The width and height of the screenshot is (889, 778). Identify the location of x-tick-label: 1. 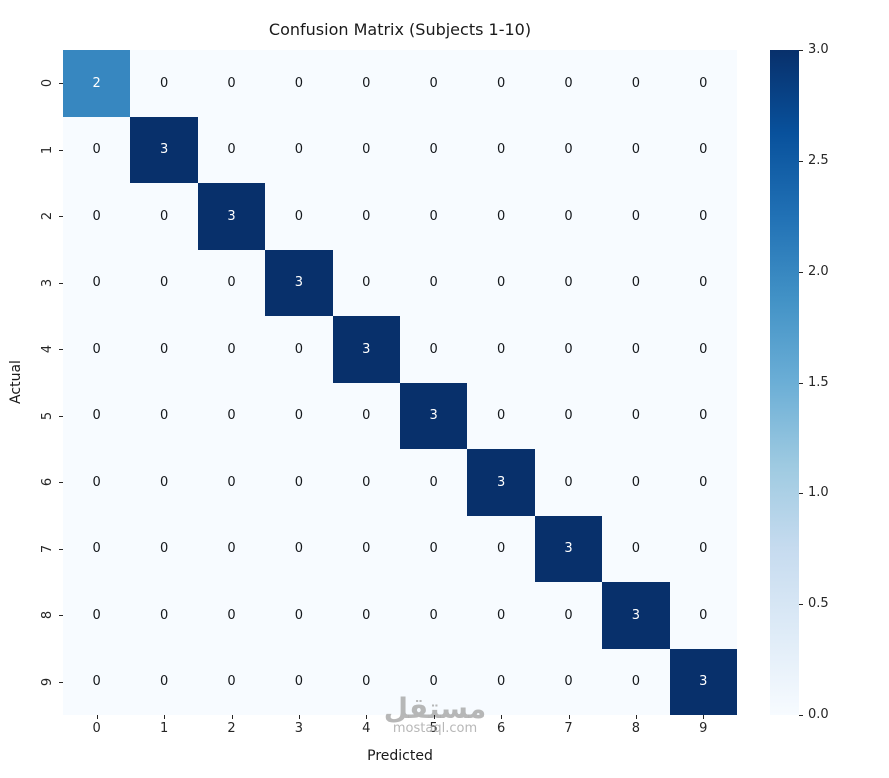
(164, 728).